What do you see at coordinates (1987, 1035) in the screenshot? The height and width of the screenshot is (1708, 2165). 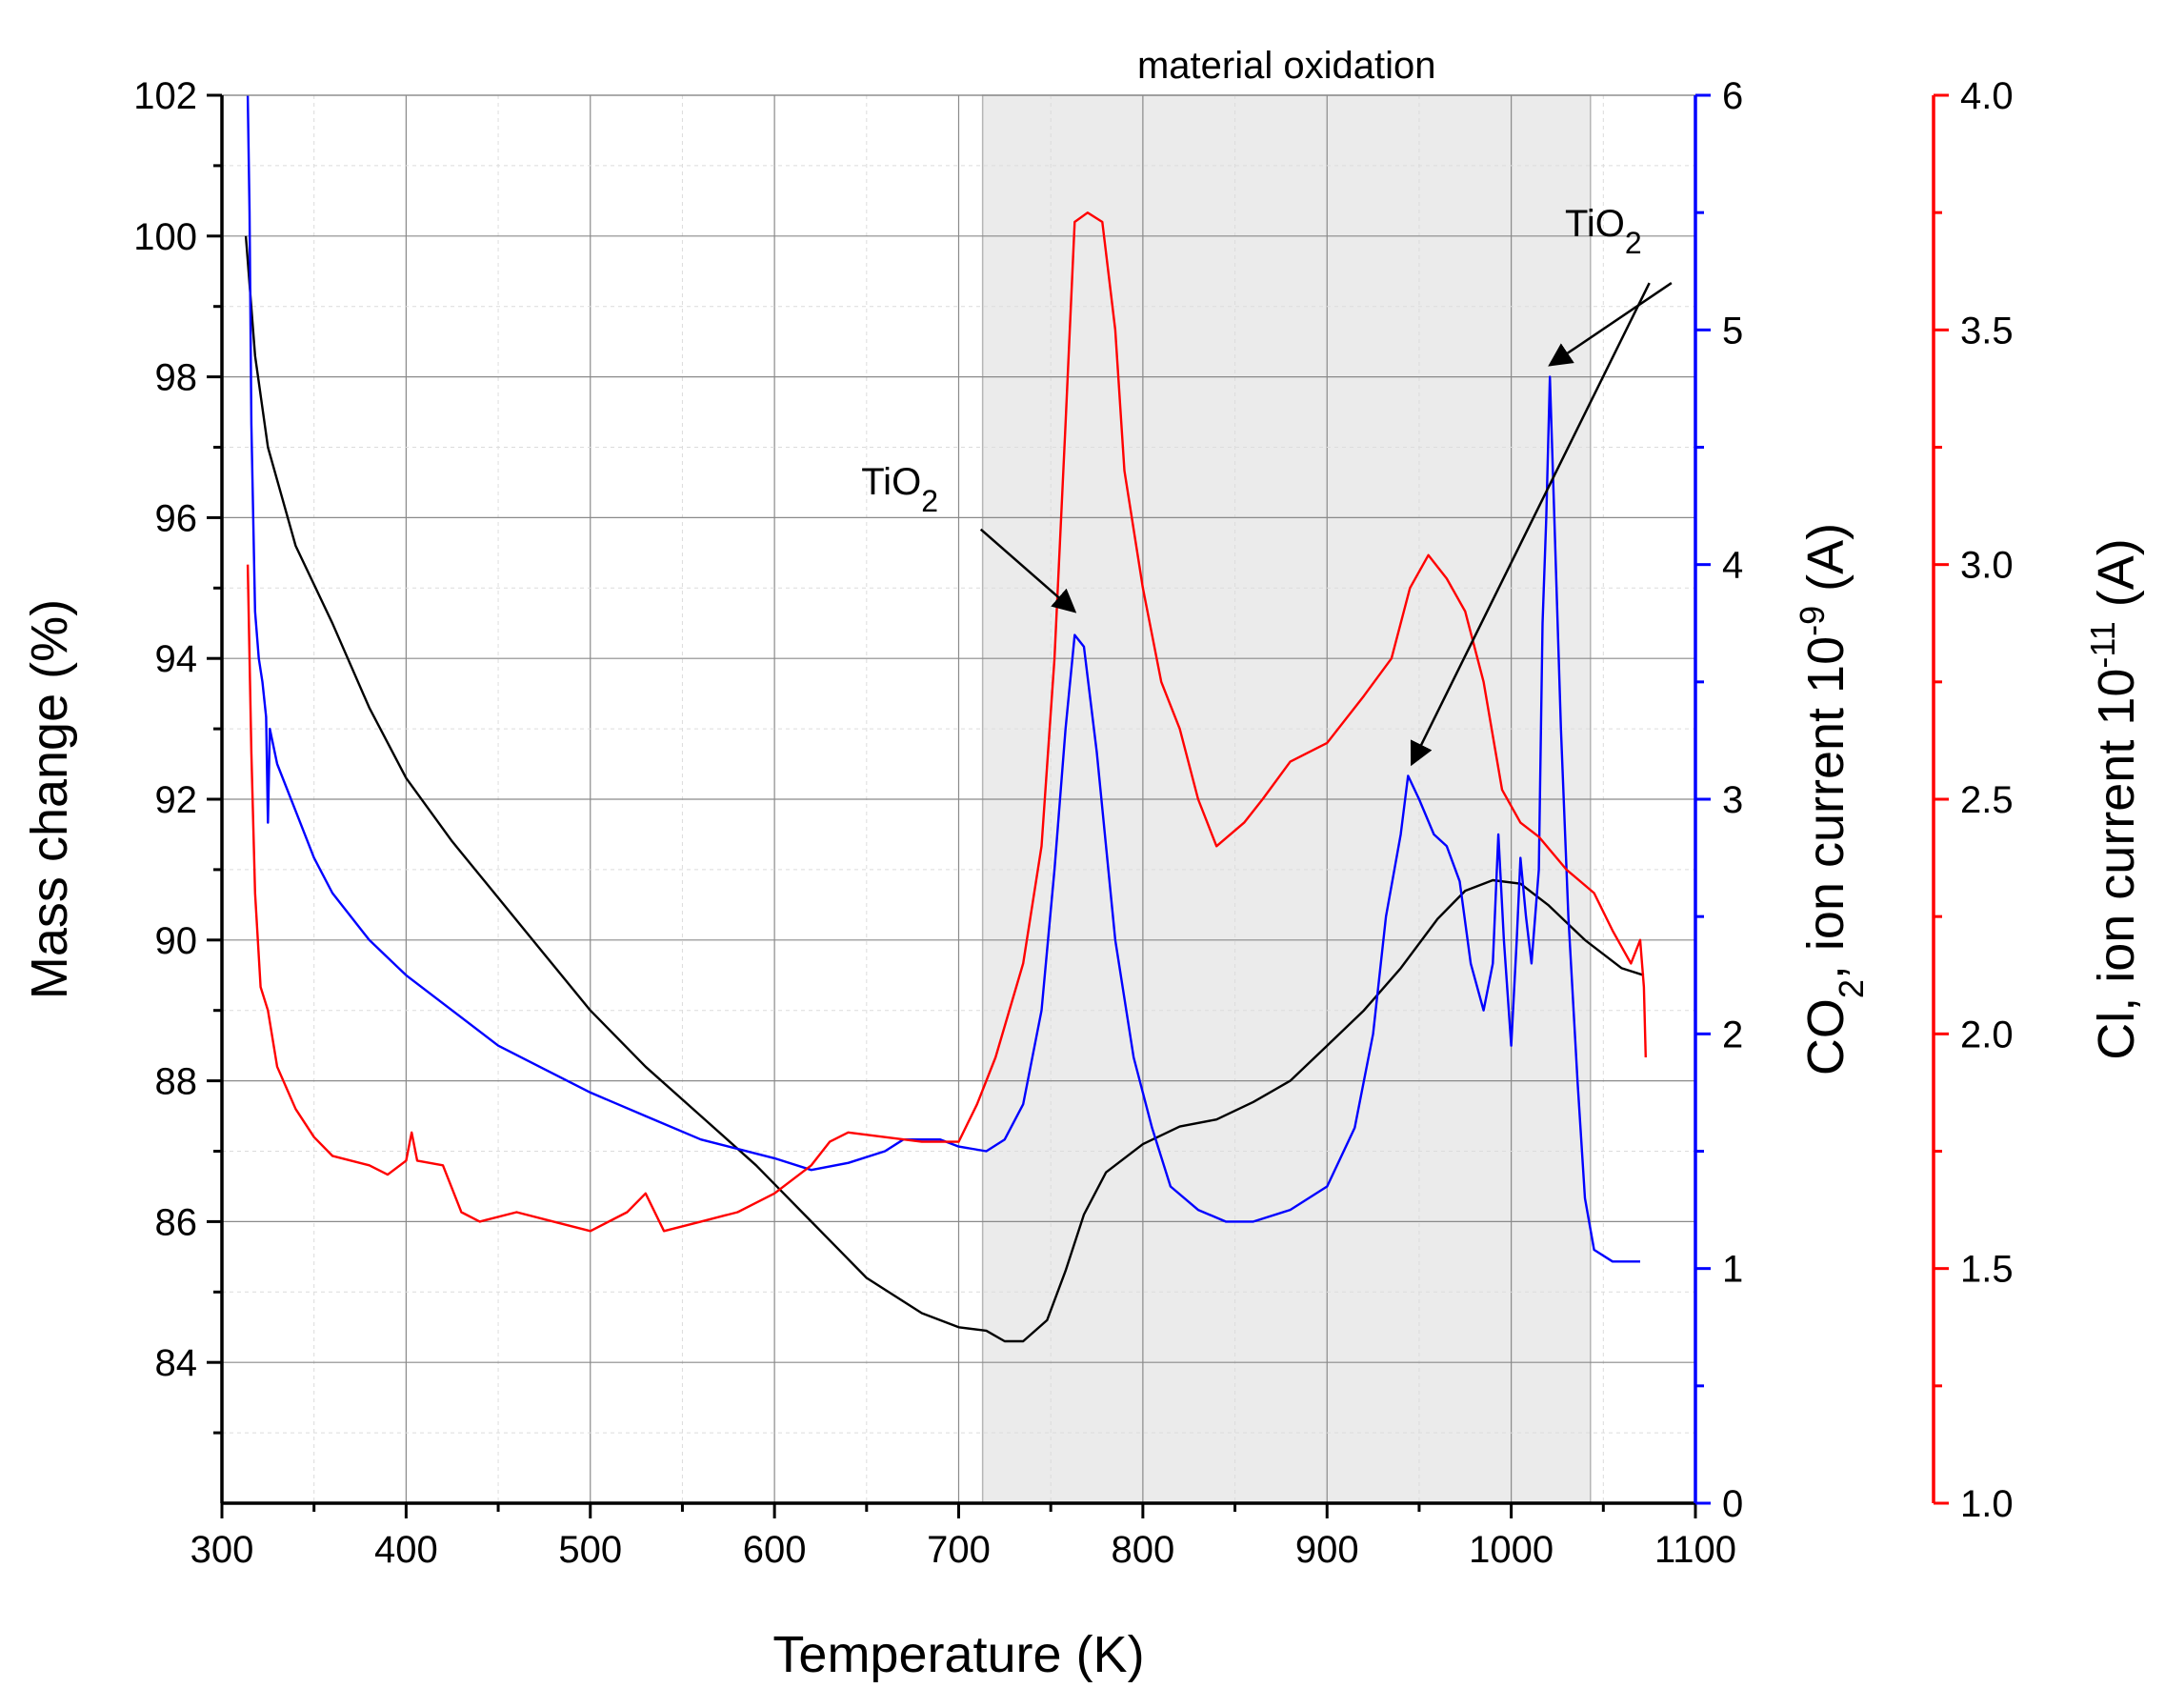 I see `y-cl-tick-label: 2.0` at bounding box center [1987, 1035].